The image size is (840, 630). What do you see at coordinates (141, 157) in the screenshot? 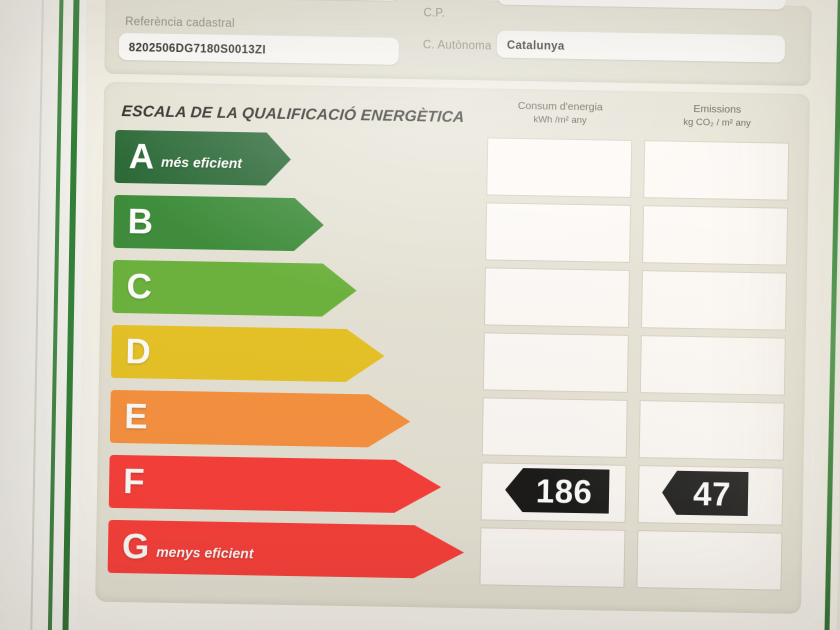
I see `rating-band-letter-a: A` at bounding box center [141, 157].